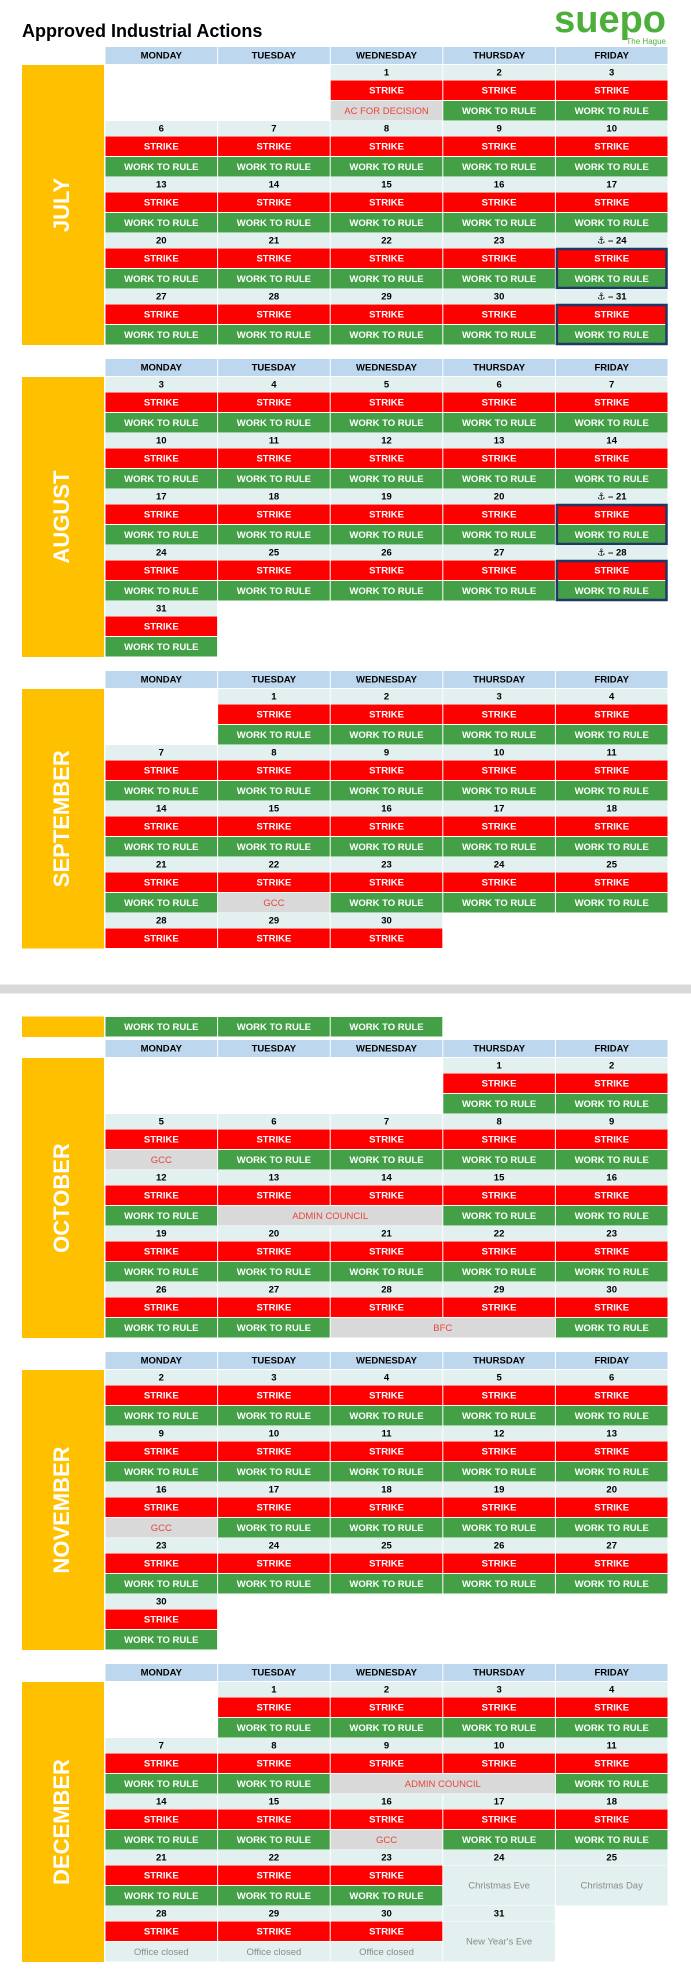  I want to click on month-bar, so click(63, 1510).